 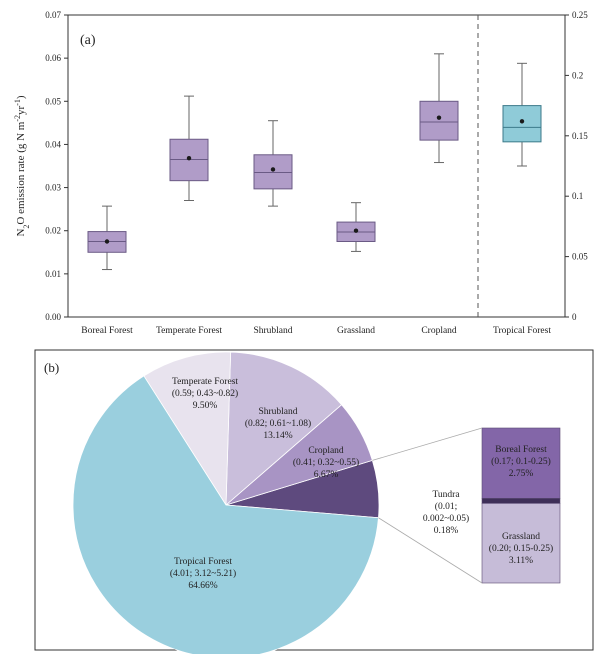 What do you see at coordinates (576, 166) in the screenshot?
I see `y-axis-right-ticks: 0 0.05 0.1 0.15 0.2 0.25` at bounding box center [576, 166].